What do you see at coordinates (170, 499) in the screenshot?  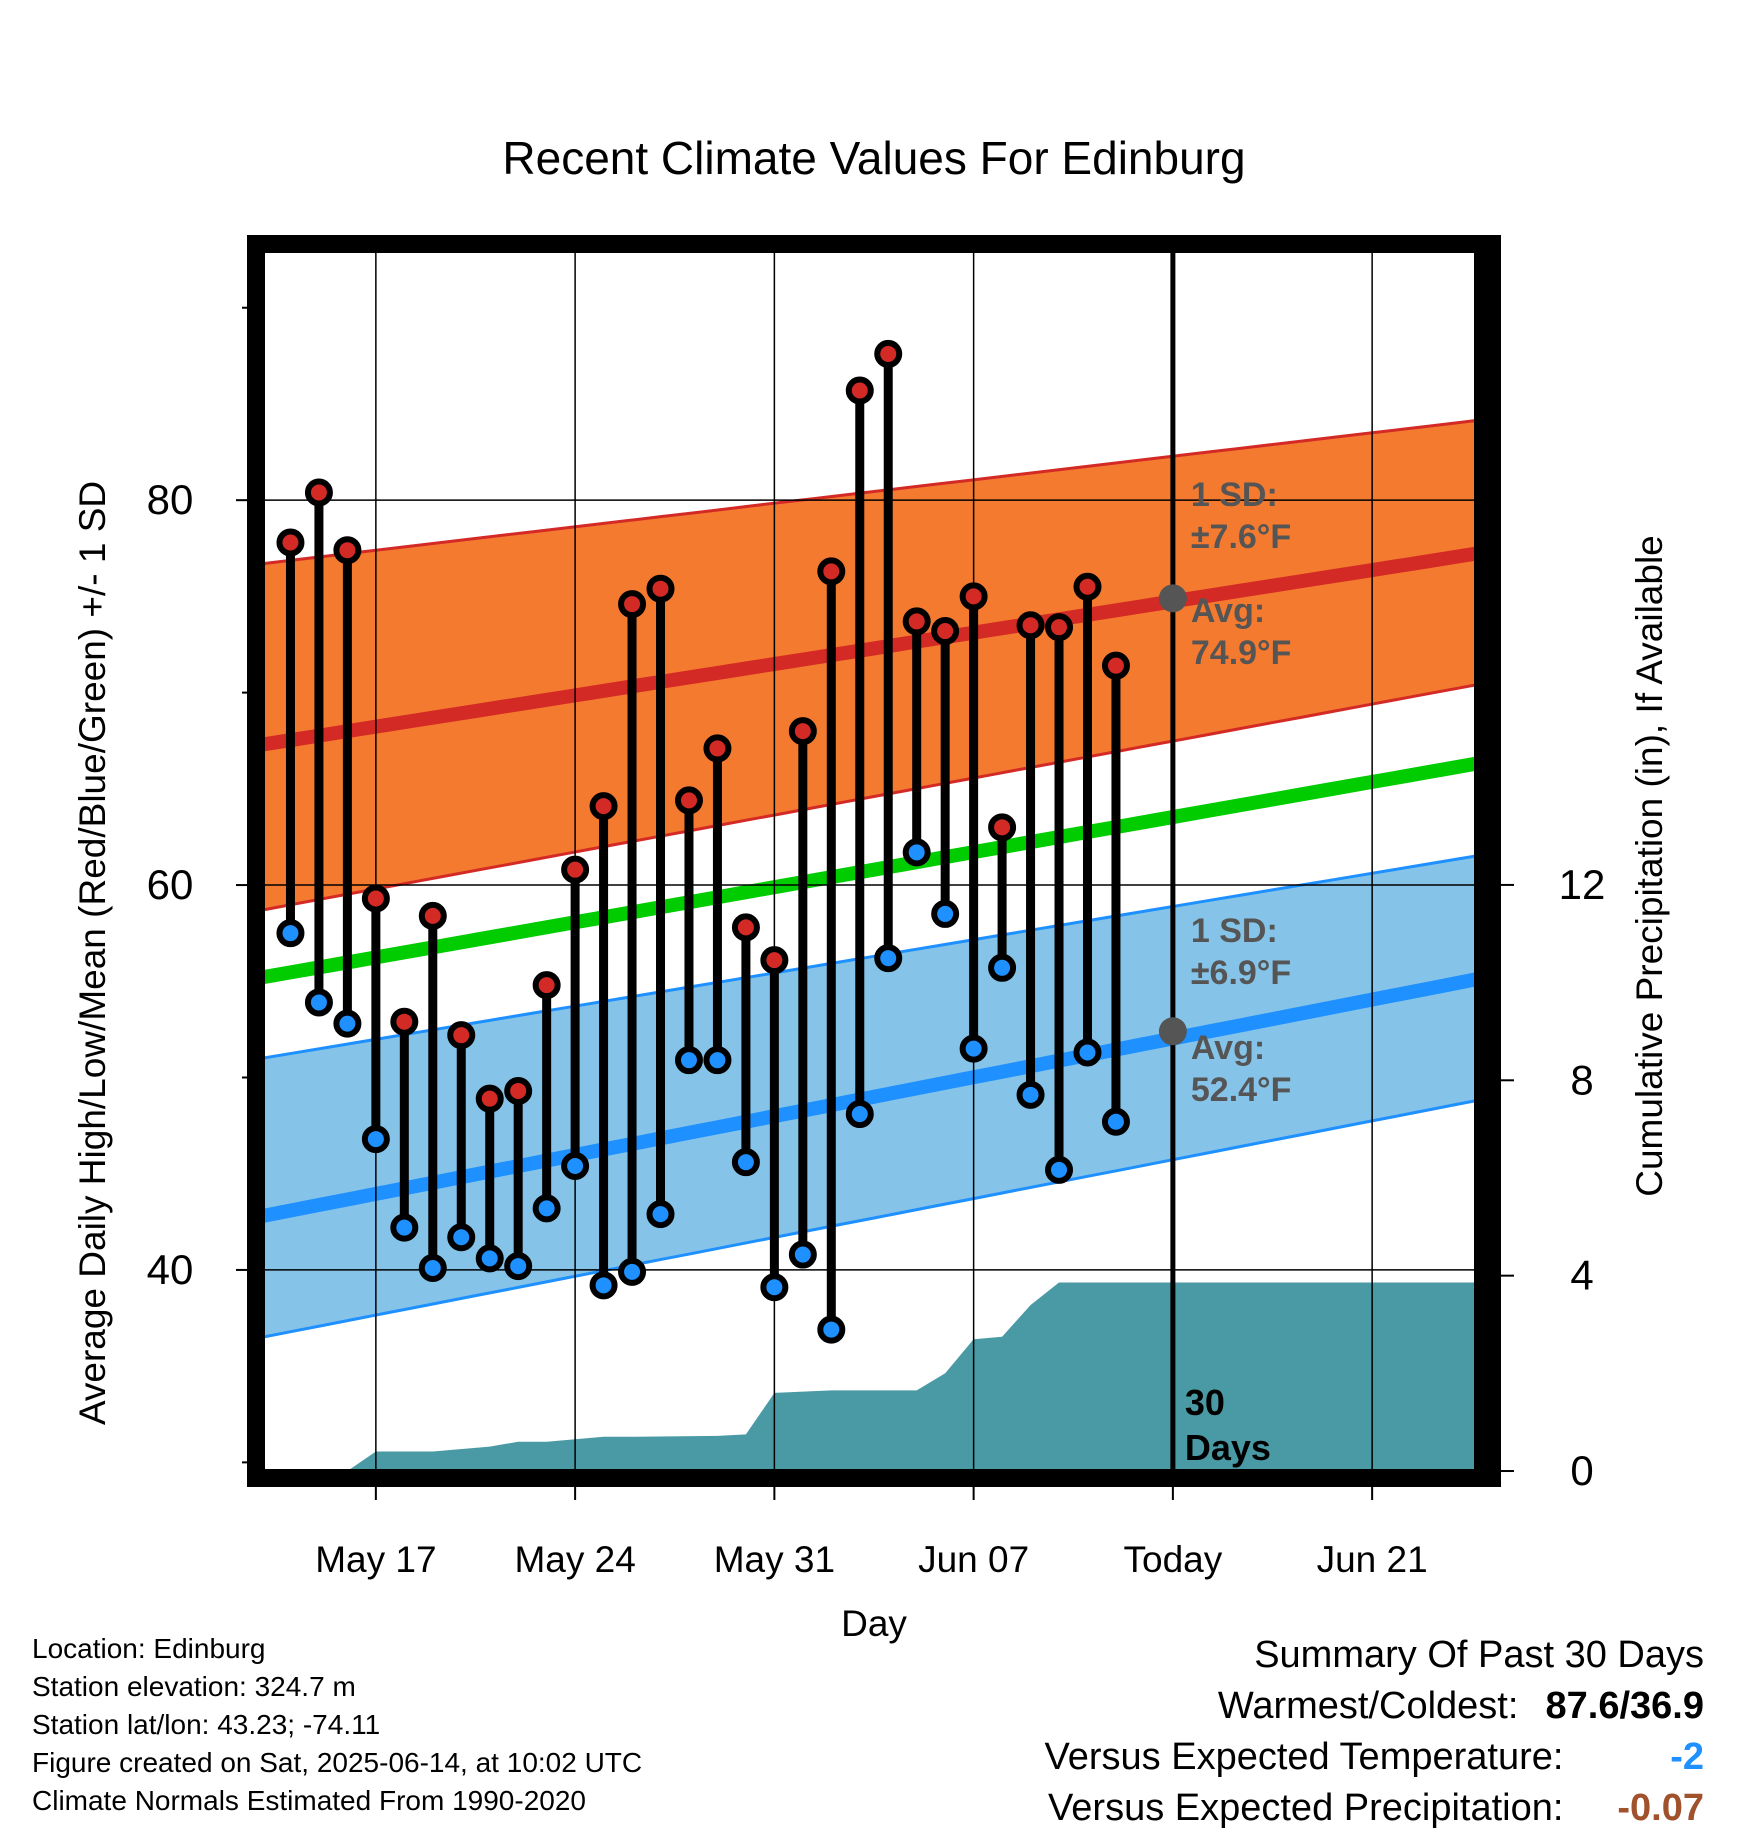 I see `y-tick-label: 80` at bounding box center [170, 499].